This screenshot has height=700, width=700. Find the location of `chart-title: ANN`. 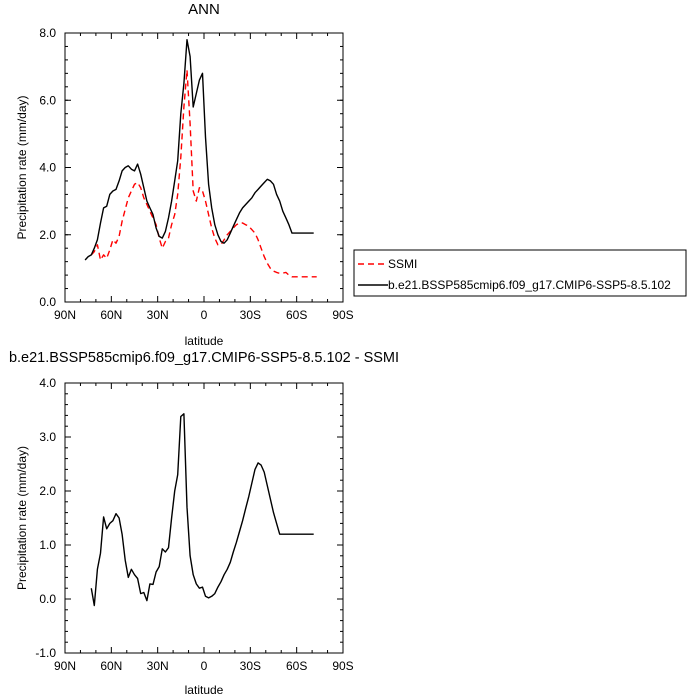

chart-title: ANN is located at coordinates (204, 9).